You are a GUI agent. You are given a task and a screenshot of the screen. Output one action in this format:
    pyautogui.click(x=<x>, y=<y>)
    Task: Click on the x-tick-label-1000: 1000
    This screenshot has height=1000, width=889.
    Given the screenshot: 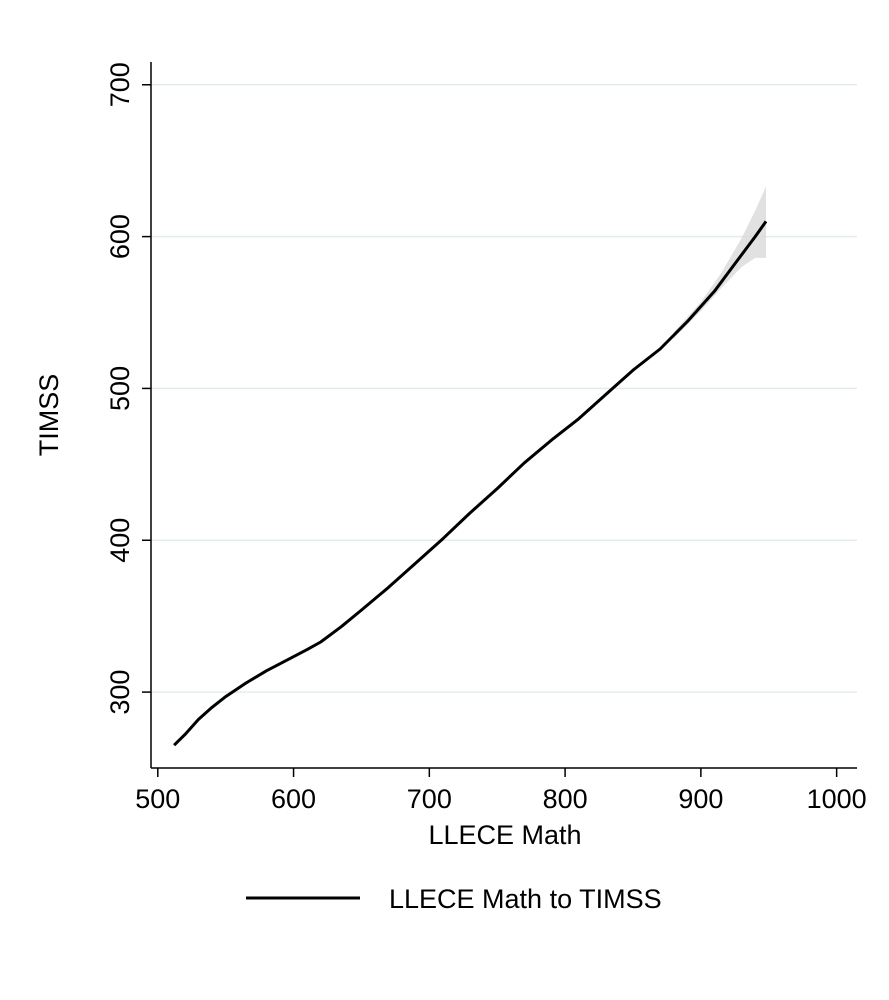 What is the action you would take?
    pyautogui.click(x=837, y=799)
    